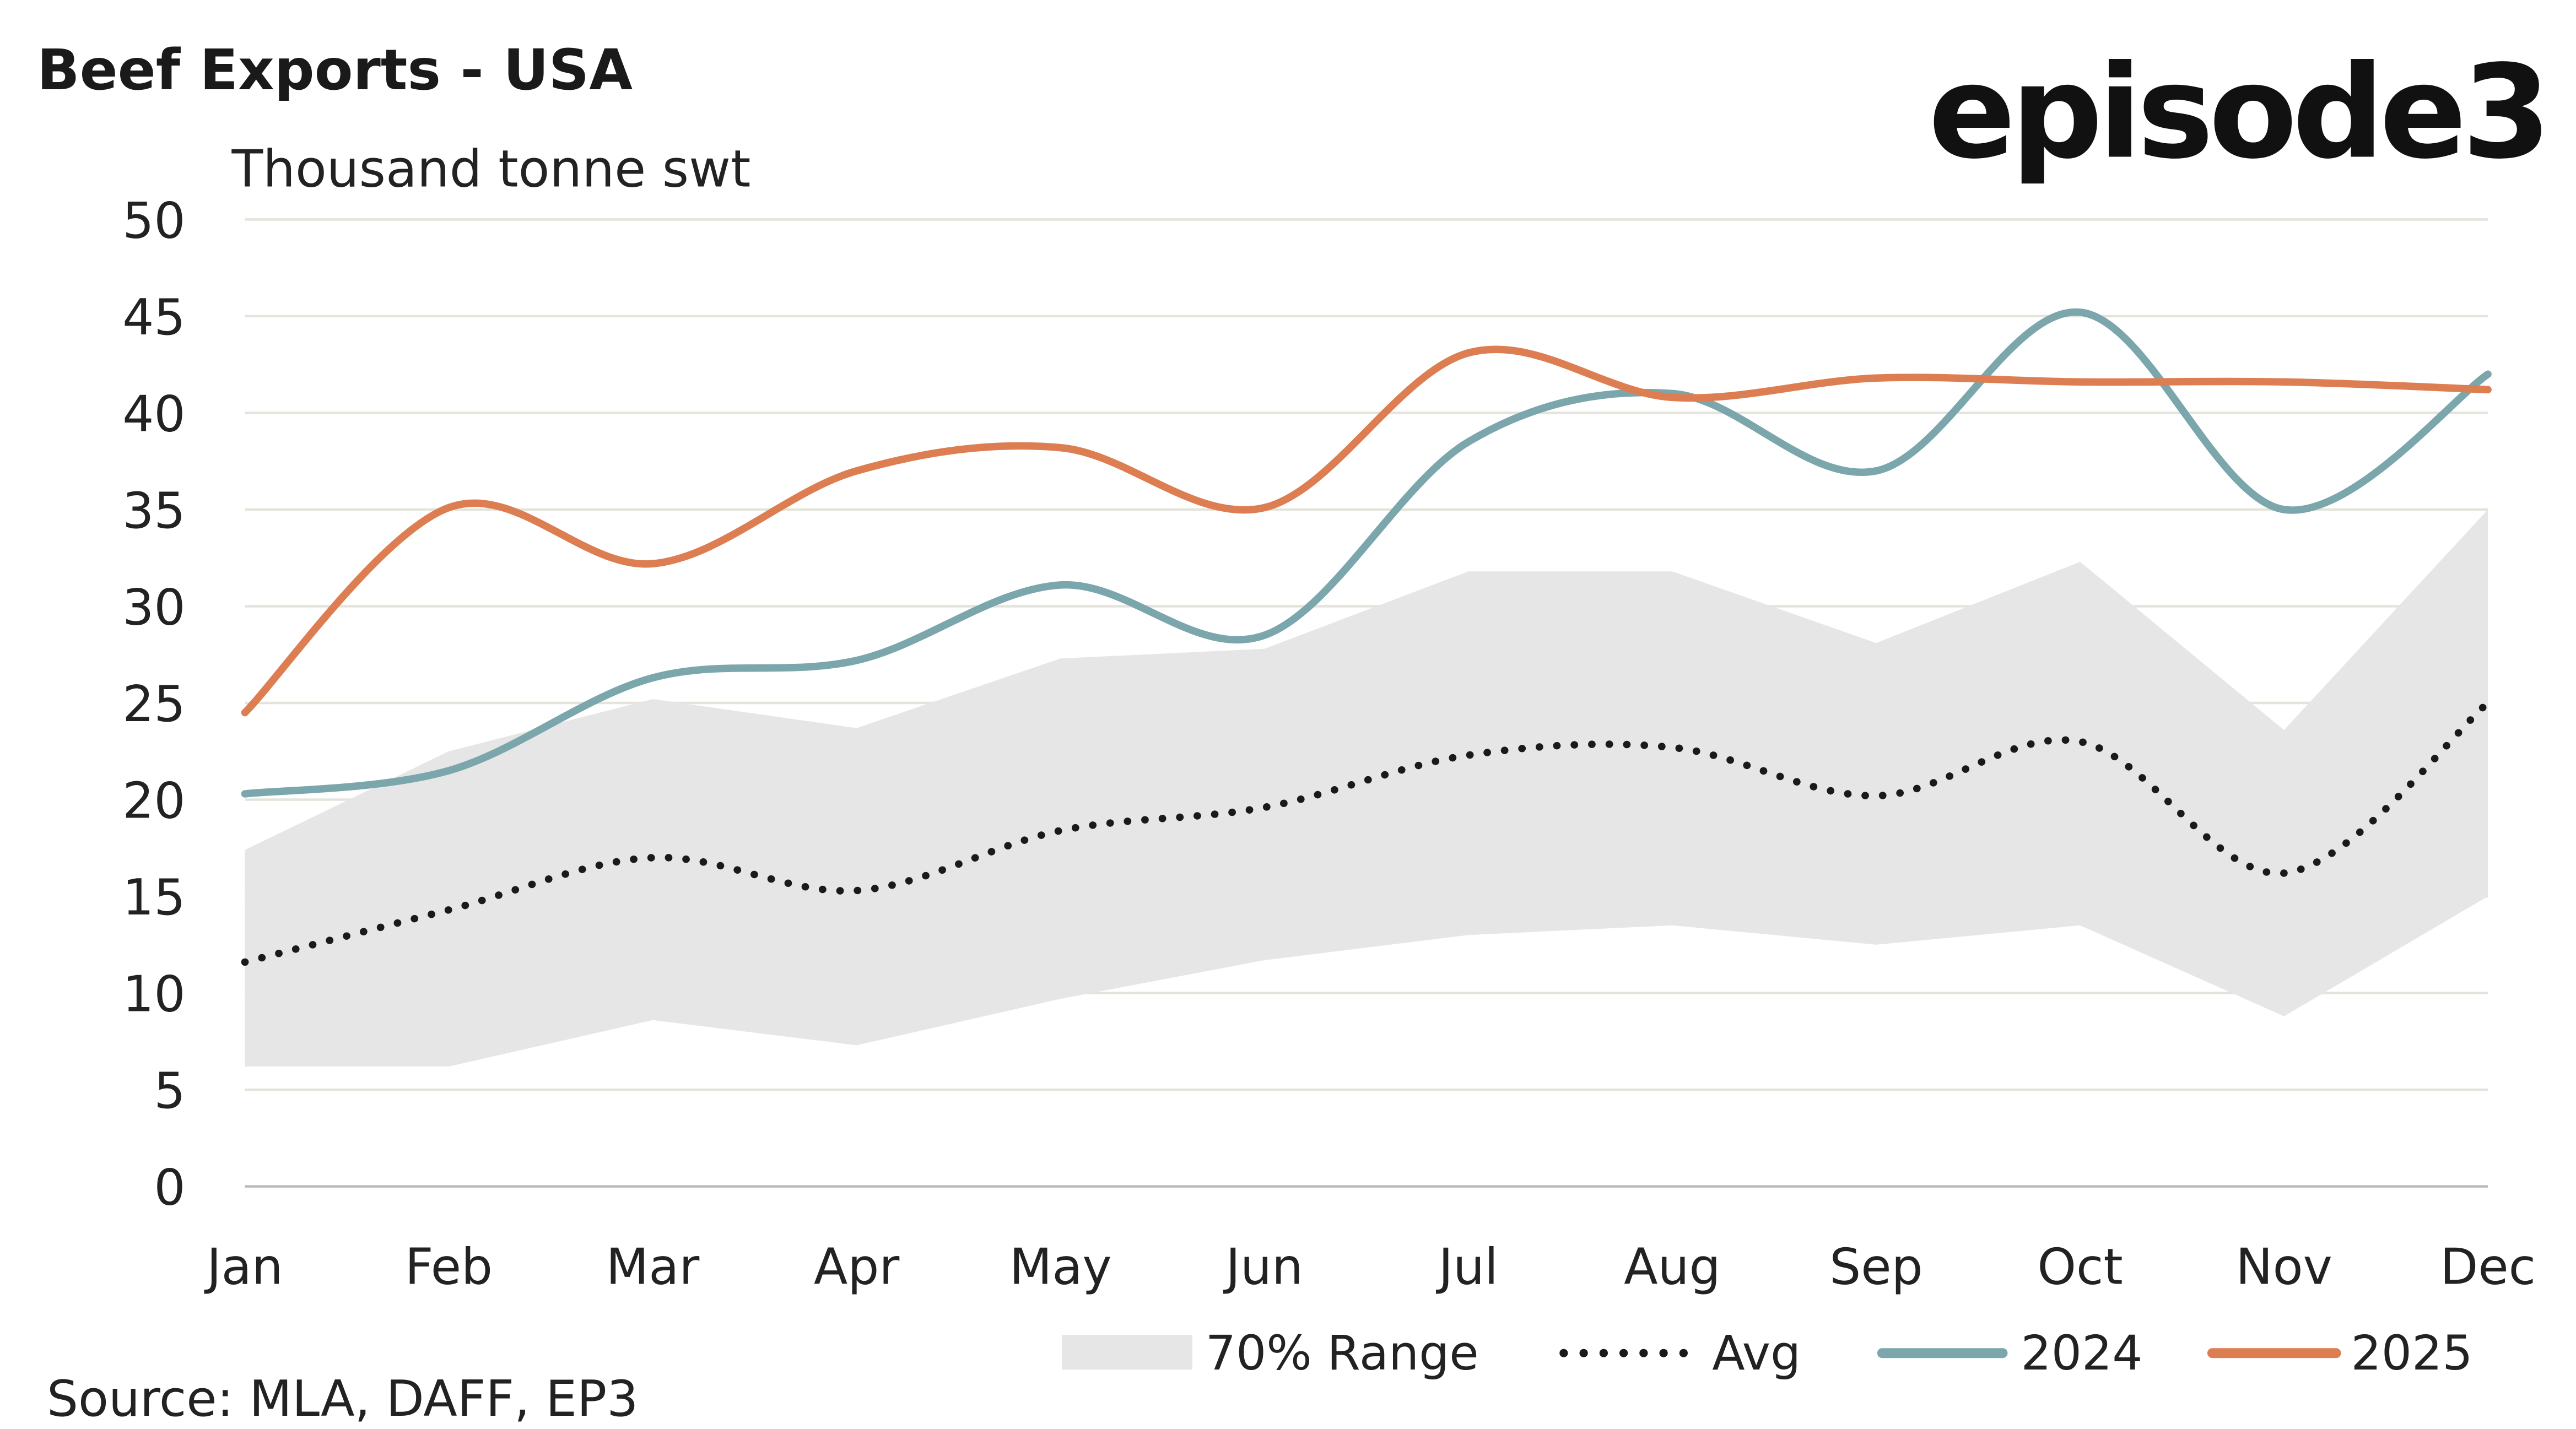 This screenshot has width=2576, height=1429. What do you see at coordinates (1672, 1267) in the screenshot?
I see `x-tick-label: Aug` at bounding box center [1672, 1267].